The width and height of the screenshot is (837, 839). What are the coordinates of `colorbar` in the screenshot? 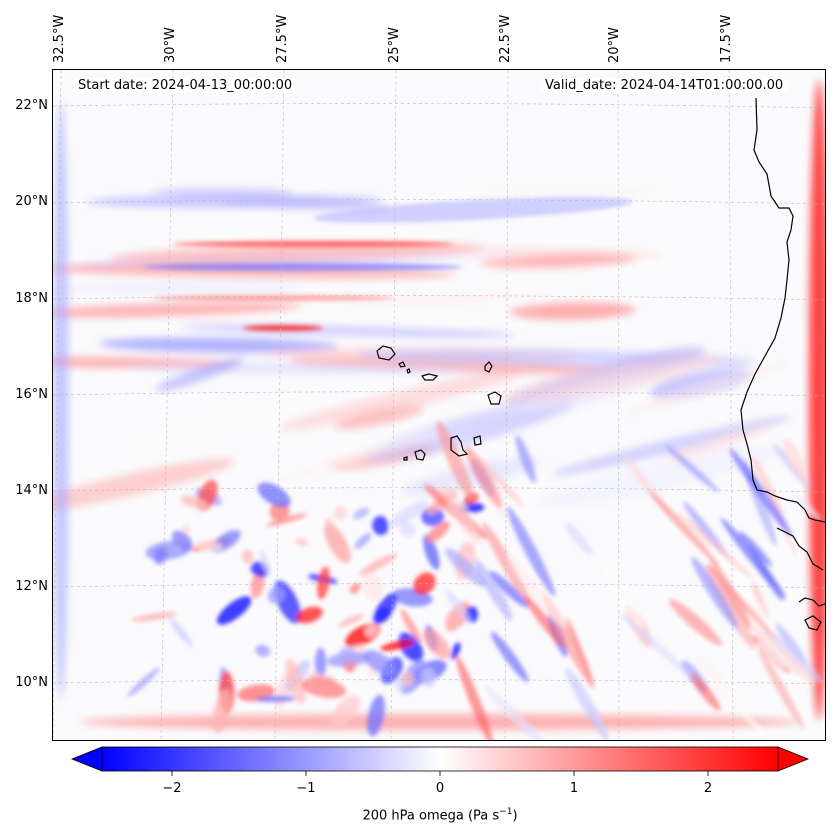 It's located at (440, 761).